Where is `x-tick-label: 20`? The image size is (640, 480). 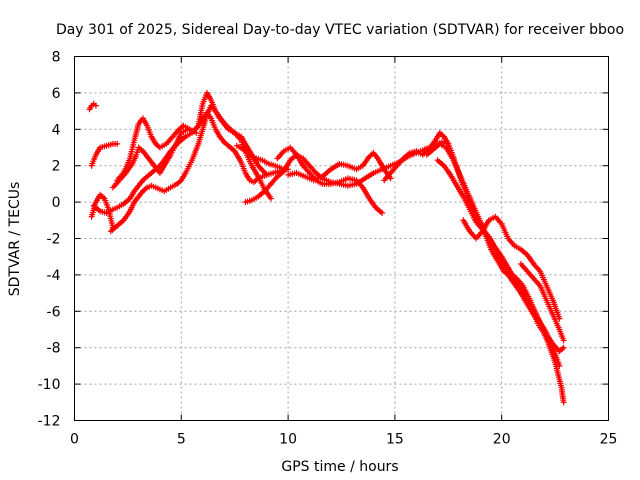
x-tick-label: 20 is located at coordinates (502, 440).